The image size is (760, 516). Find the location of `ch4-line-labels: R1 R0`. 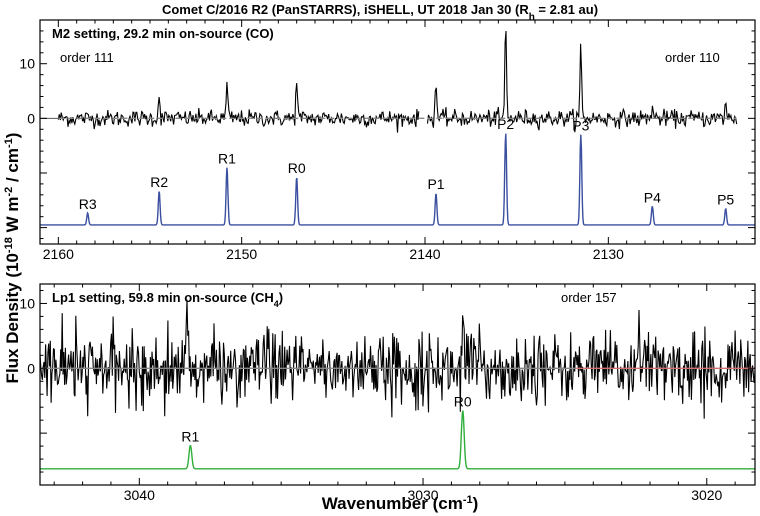

ch4-line-labels: R1 R0 is located at coordinates (326, 418).